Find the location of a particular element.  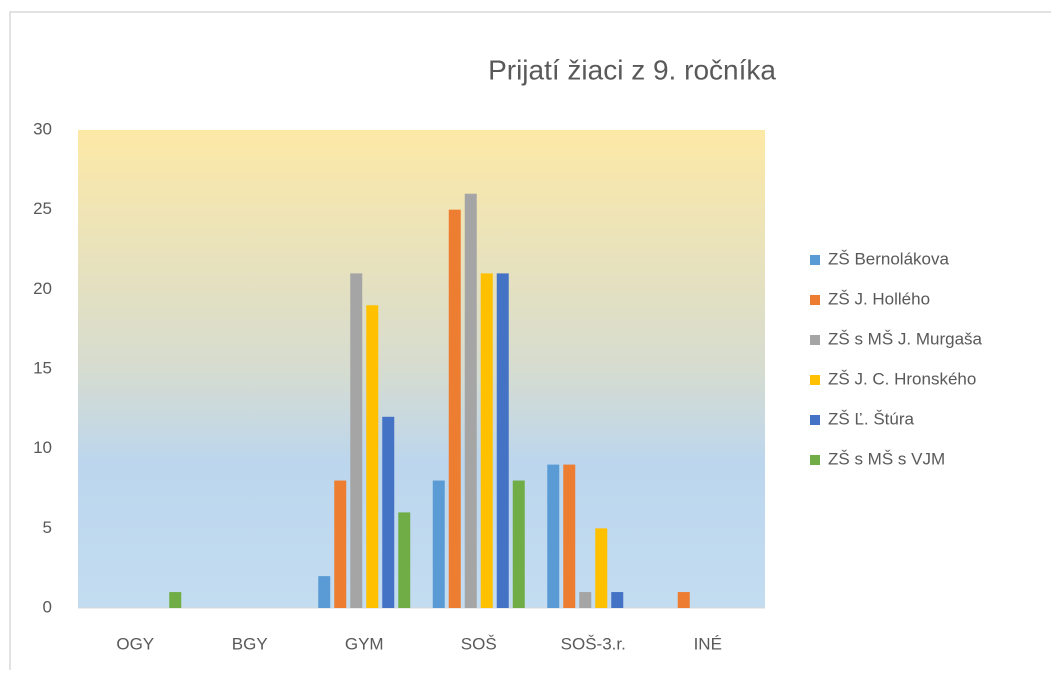

y-tick-label: 30 is located at coordinates (42, 128).